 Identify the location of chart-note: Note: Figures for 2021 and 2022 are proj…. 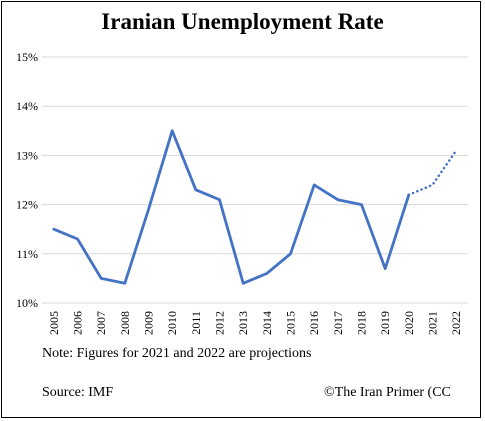
(177, 353).